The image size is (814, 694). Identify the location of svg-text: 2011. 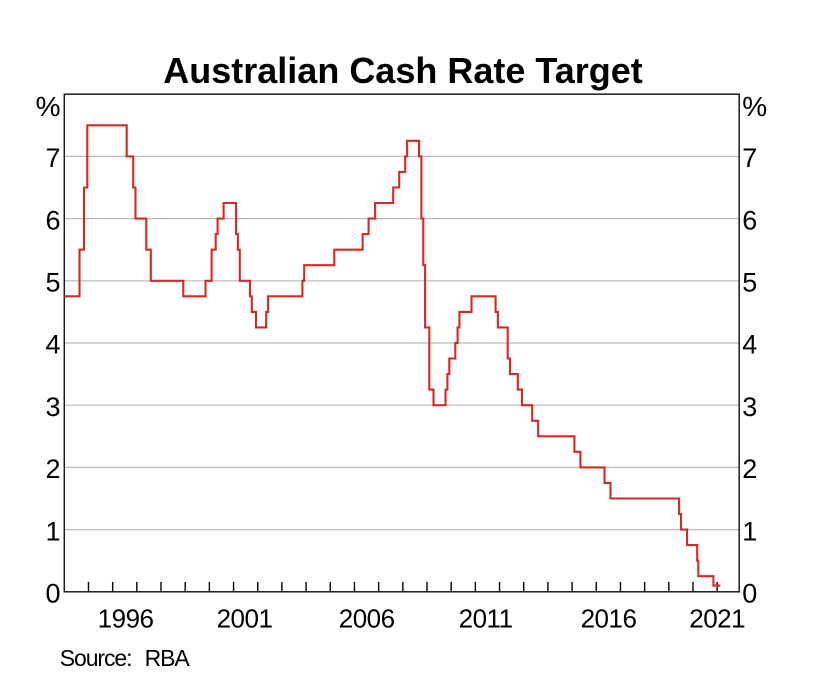
(486, 619).